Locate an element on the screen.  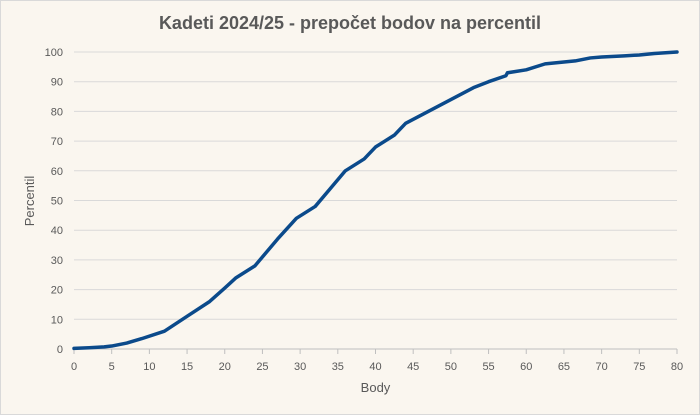
x-tick-label: 80 is located at coordinates (677, 367).